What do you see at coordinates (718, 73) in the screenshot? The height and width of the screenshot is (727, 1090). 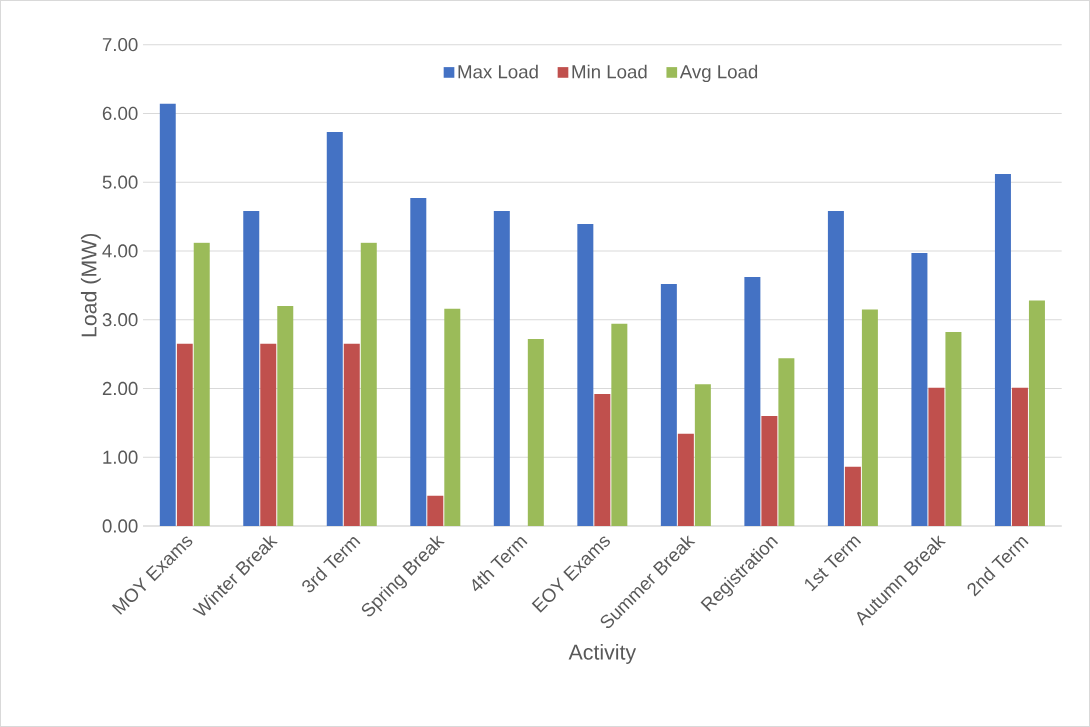 I see `legend-label: Avg Load` at bounding box center [718, 73].